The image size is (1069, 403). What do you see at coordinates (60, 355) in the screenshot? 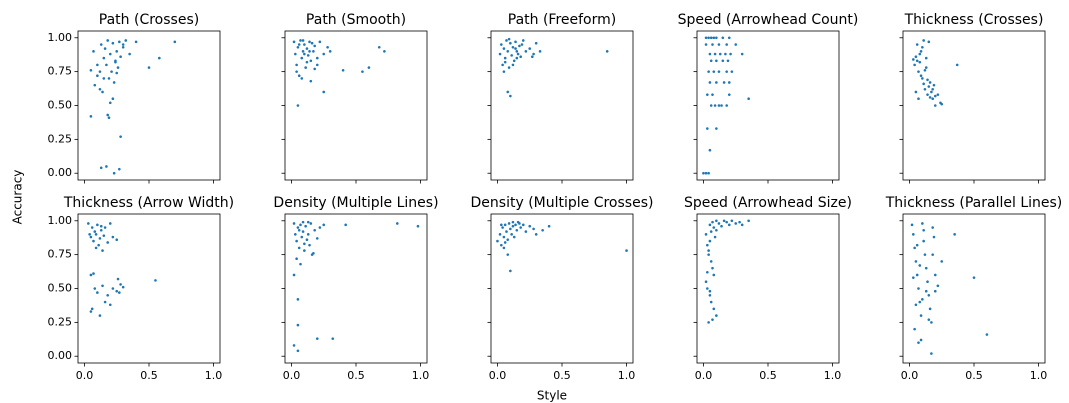
I see `y-tick-label: 0.00` at bounding box center [60, 355].